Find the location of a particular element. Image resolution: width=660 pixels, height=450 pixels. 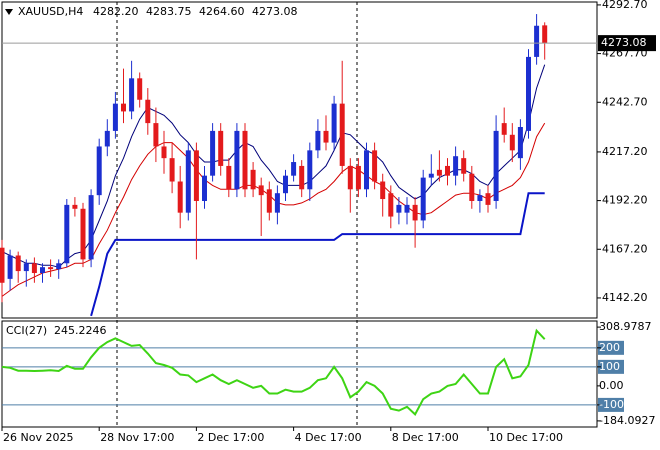

open-label: 4282.20 is located at coordinates (116, 11).